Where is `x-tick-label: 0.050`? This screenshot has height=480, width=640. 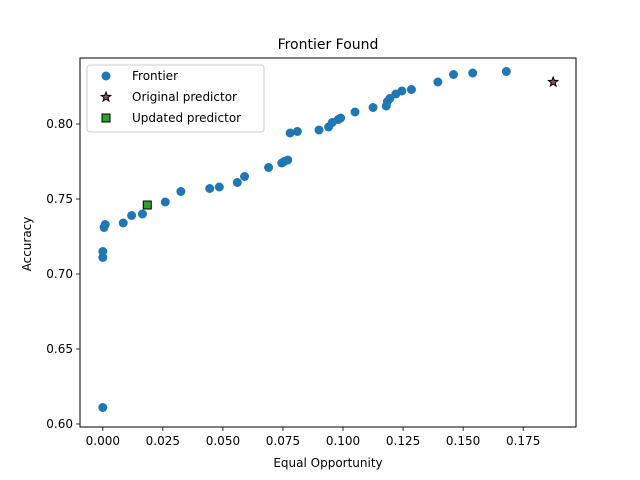
x-tick-label: 0.050 is located at coordinates (223, 441).